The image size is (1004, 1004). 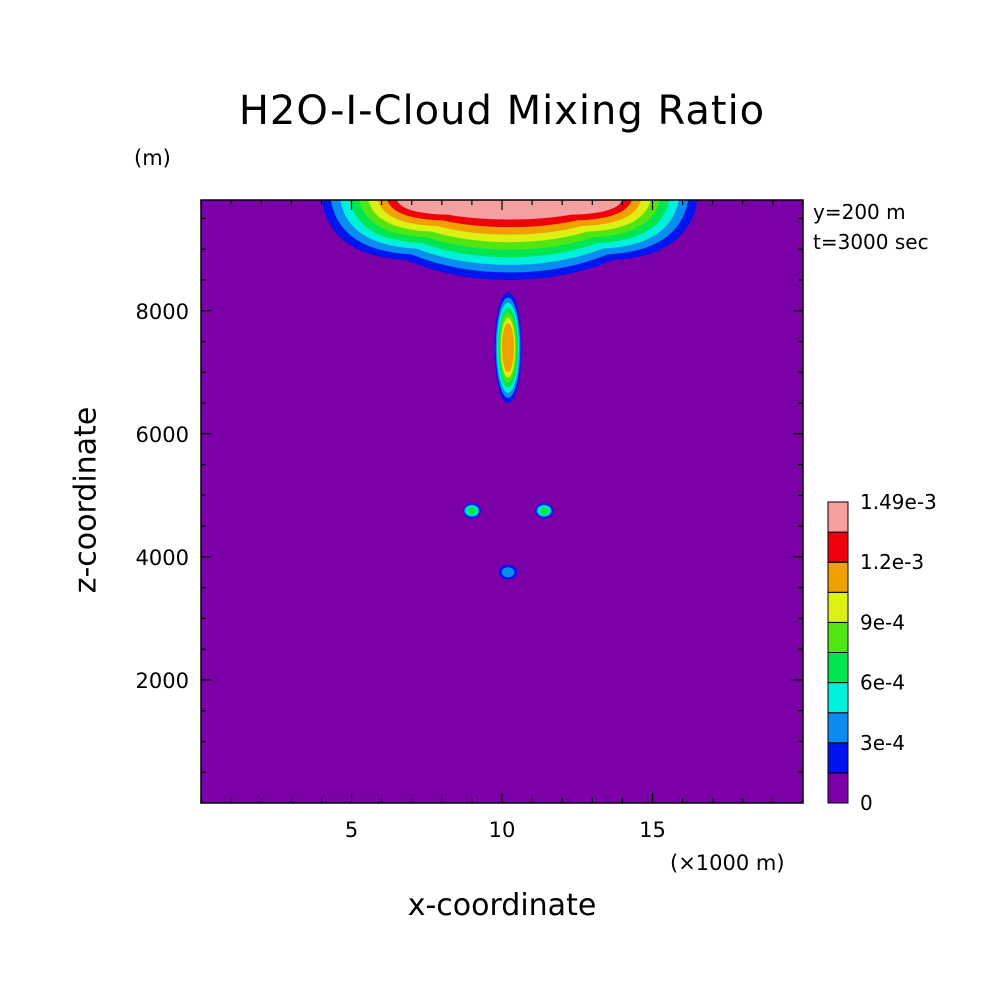 I want to click on colorbar-label: 0, so click(x=866, y=803).